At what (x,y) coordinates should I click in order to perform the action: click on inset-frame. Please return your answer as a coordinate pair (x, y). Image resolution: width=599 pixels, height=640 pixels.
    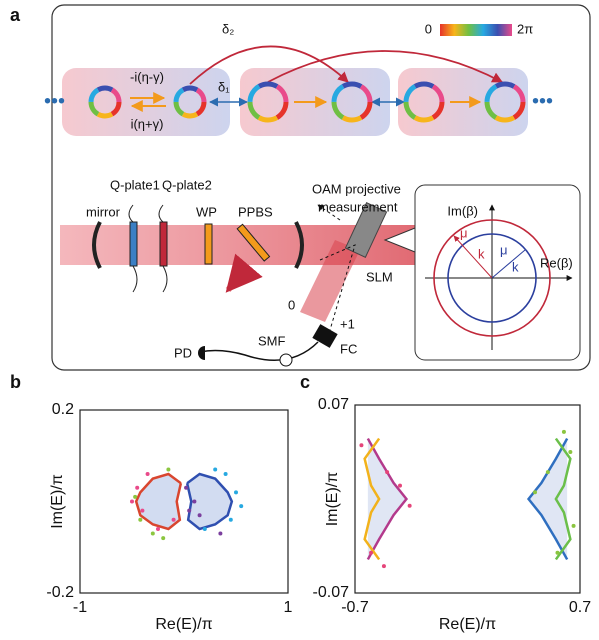
    Looking at the image, I should click on (497, 272).